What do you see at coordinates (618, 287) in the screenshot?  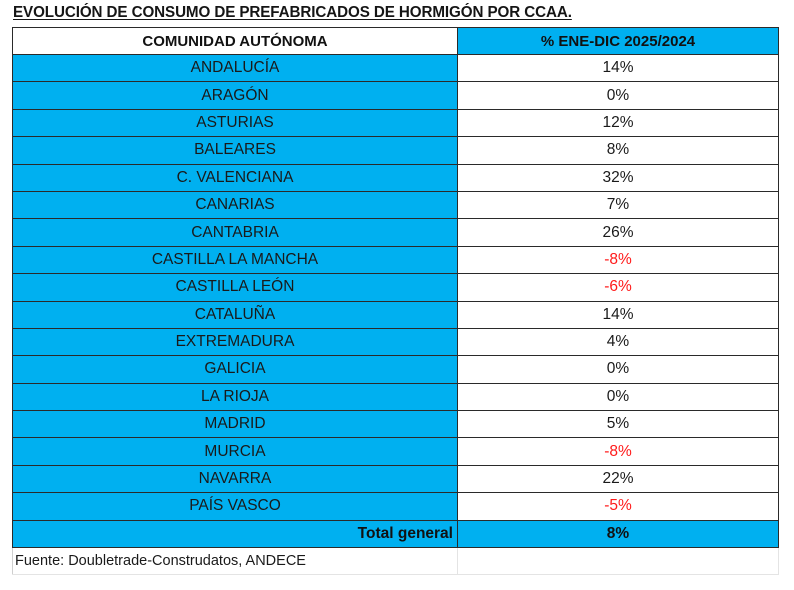 I see `value-cell: -6%` at bounding box center [618, 287].